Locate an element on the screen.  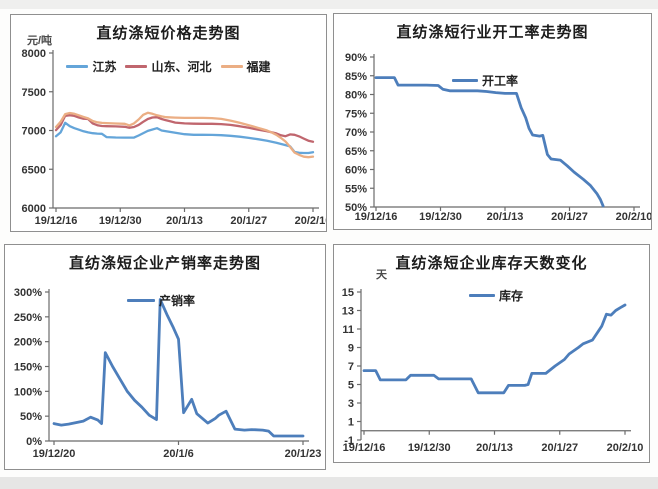
series-line-江苏 is located at coordinates (184, 138).